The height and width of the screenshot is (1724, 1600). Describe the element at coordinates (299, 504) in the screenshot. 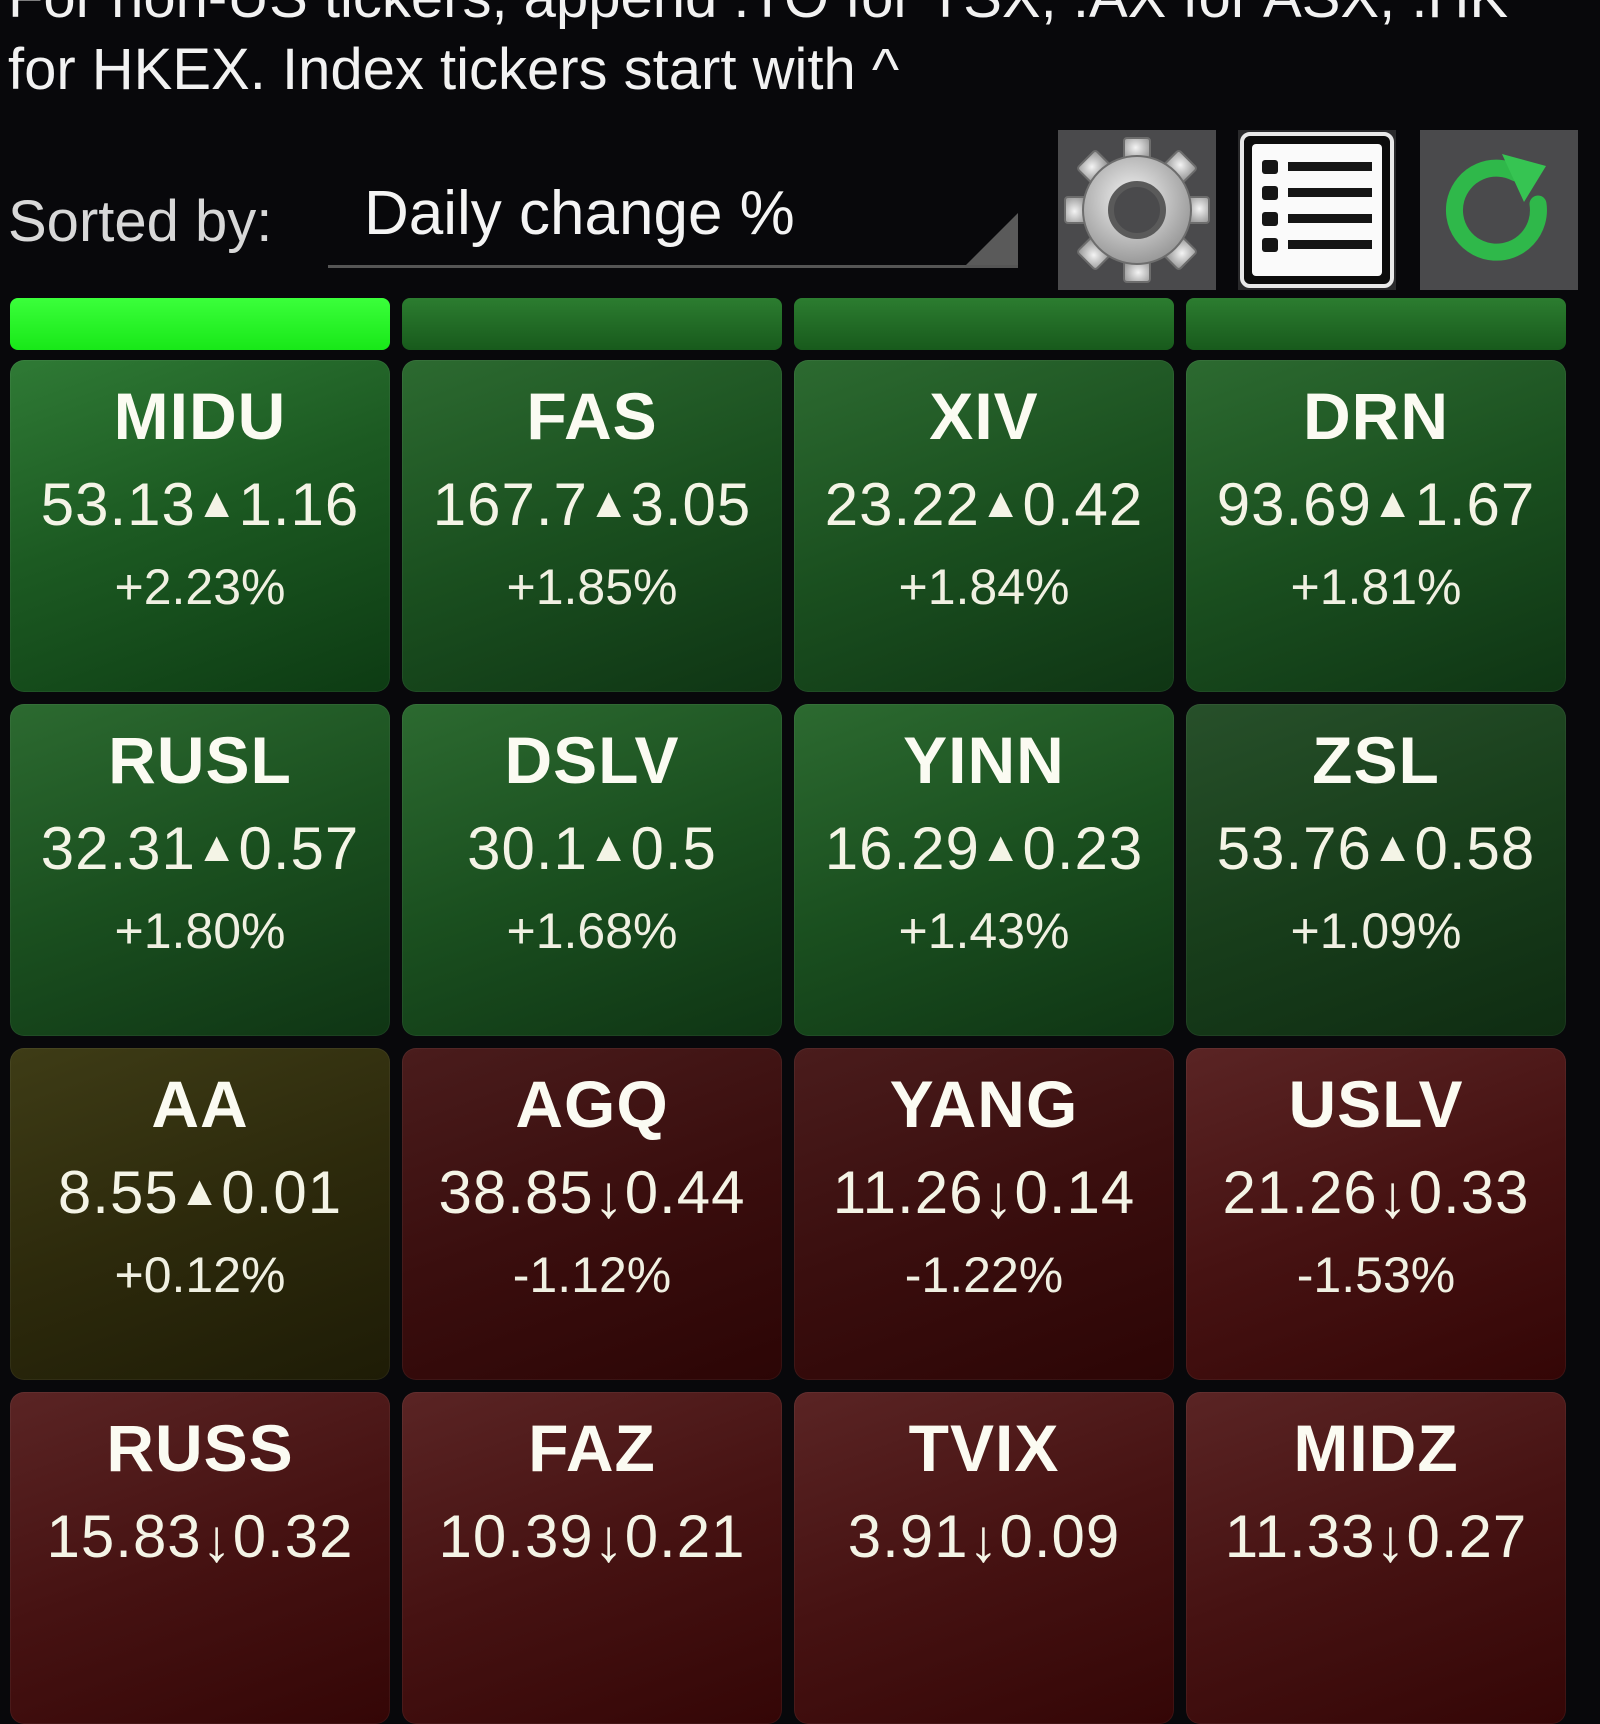

I see `ticker-change: 1.16` at that location.